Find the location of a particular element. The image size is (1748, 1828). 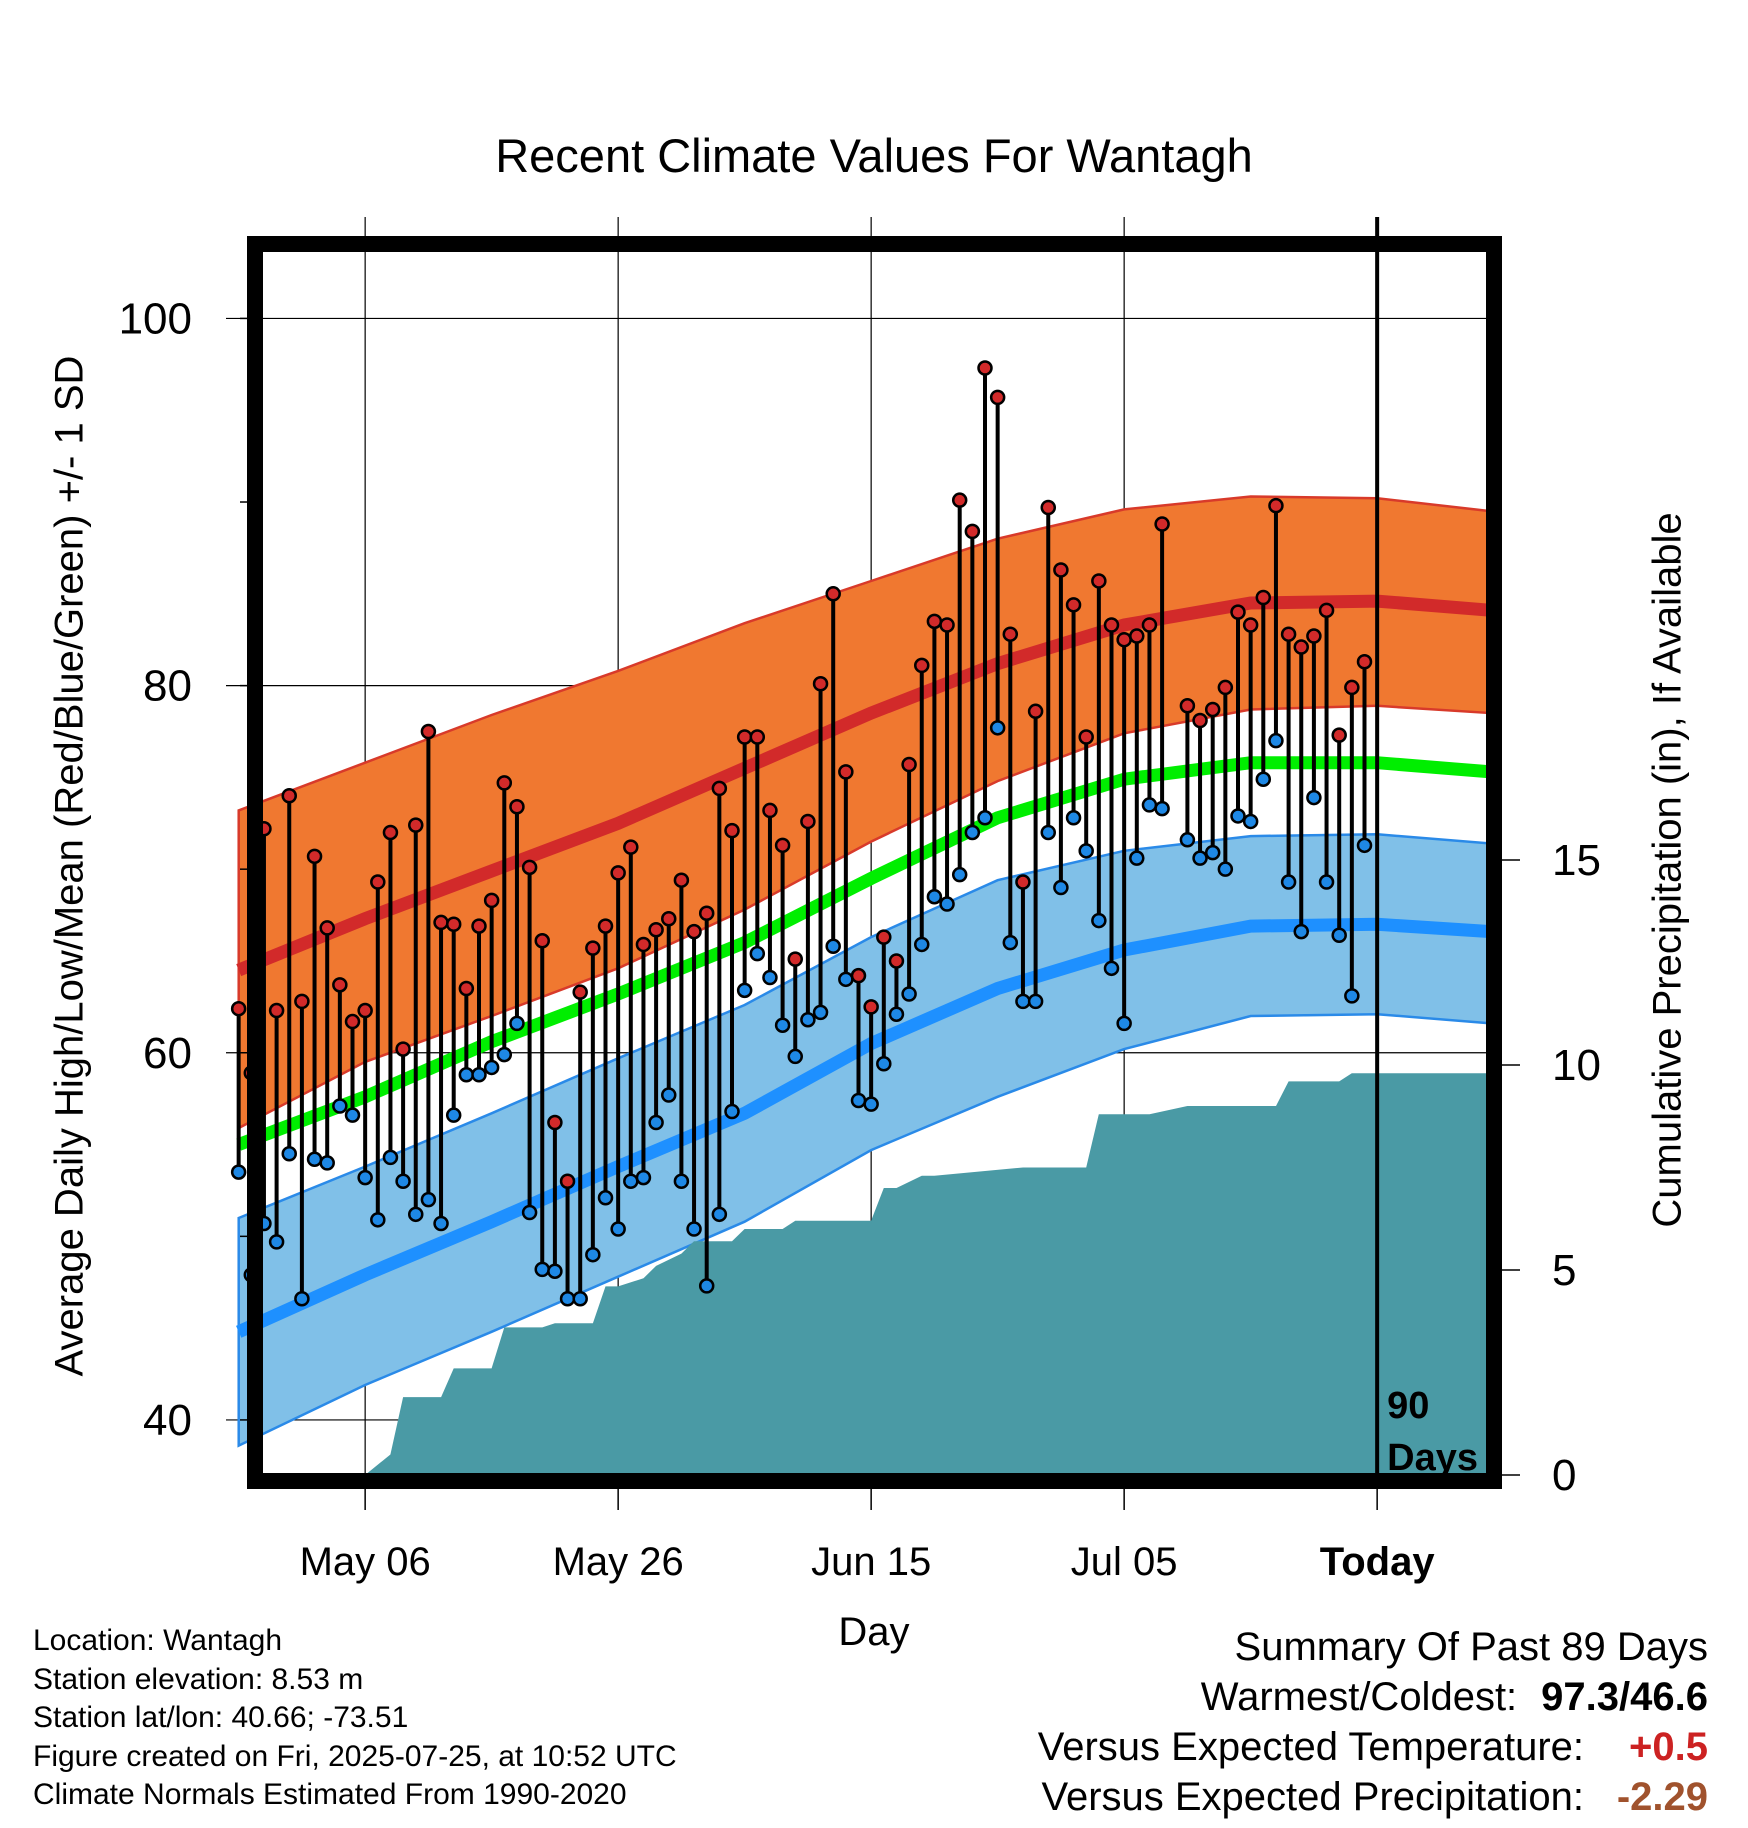

temp-anomaly-value: +0.5 is located at coordinates (1668, 1747).